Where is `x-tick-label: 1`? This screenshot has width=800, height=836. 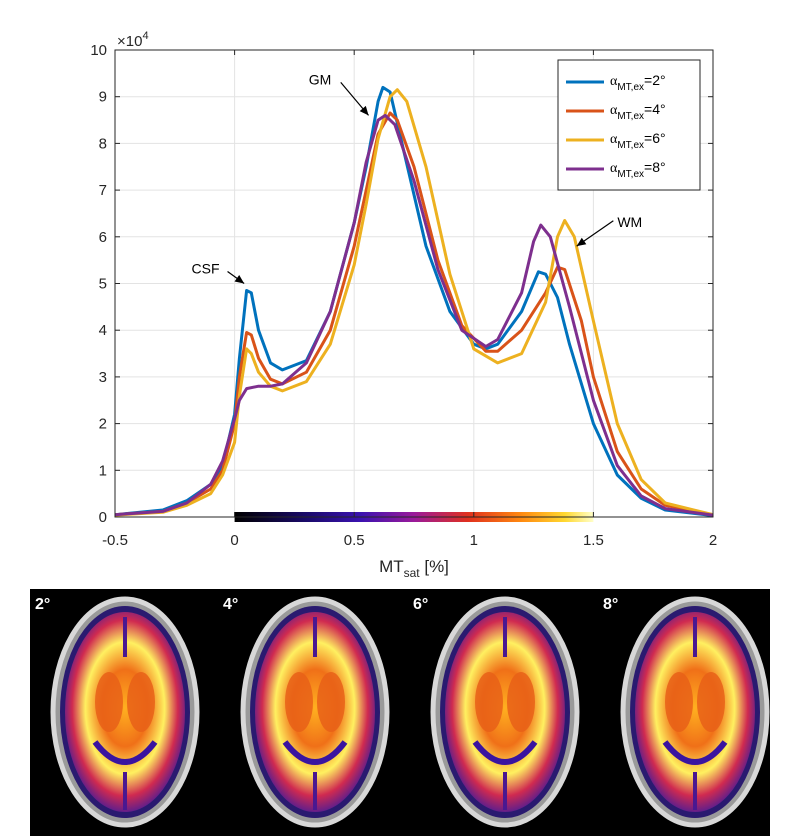
x-tick-label: 1 is located at coordinates (474, 540).